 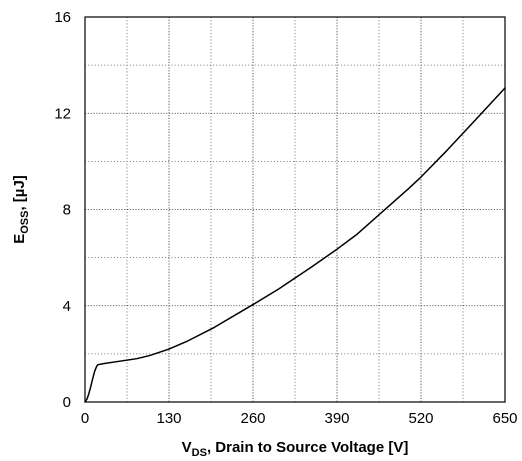 I want to click on y-axis-title-subscript: OSS, so click(x=25, y=222).